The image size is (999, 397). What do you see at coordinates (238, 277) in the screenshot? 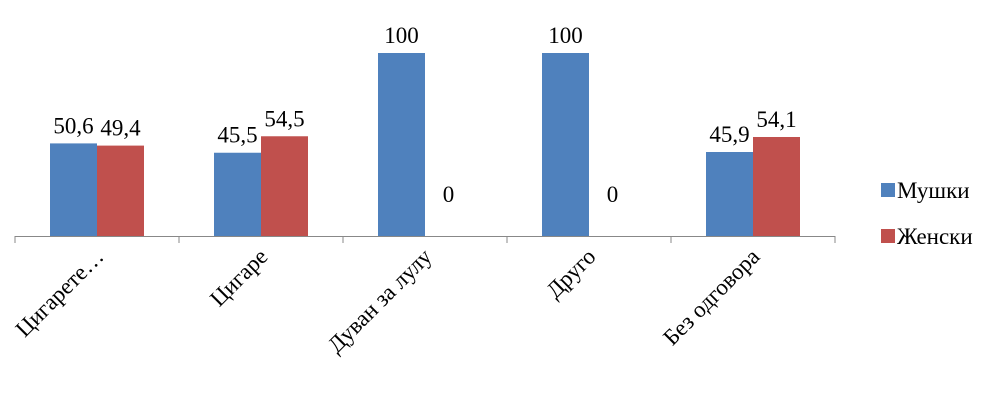
I see `category-label-2: Цигаре` at bounding box center [238, 277].